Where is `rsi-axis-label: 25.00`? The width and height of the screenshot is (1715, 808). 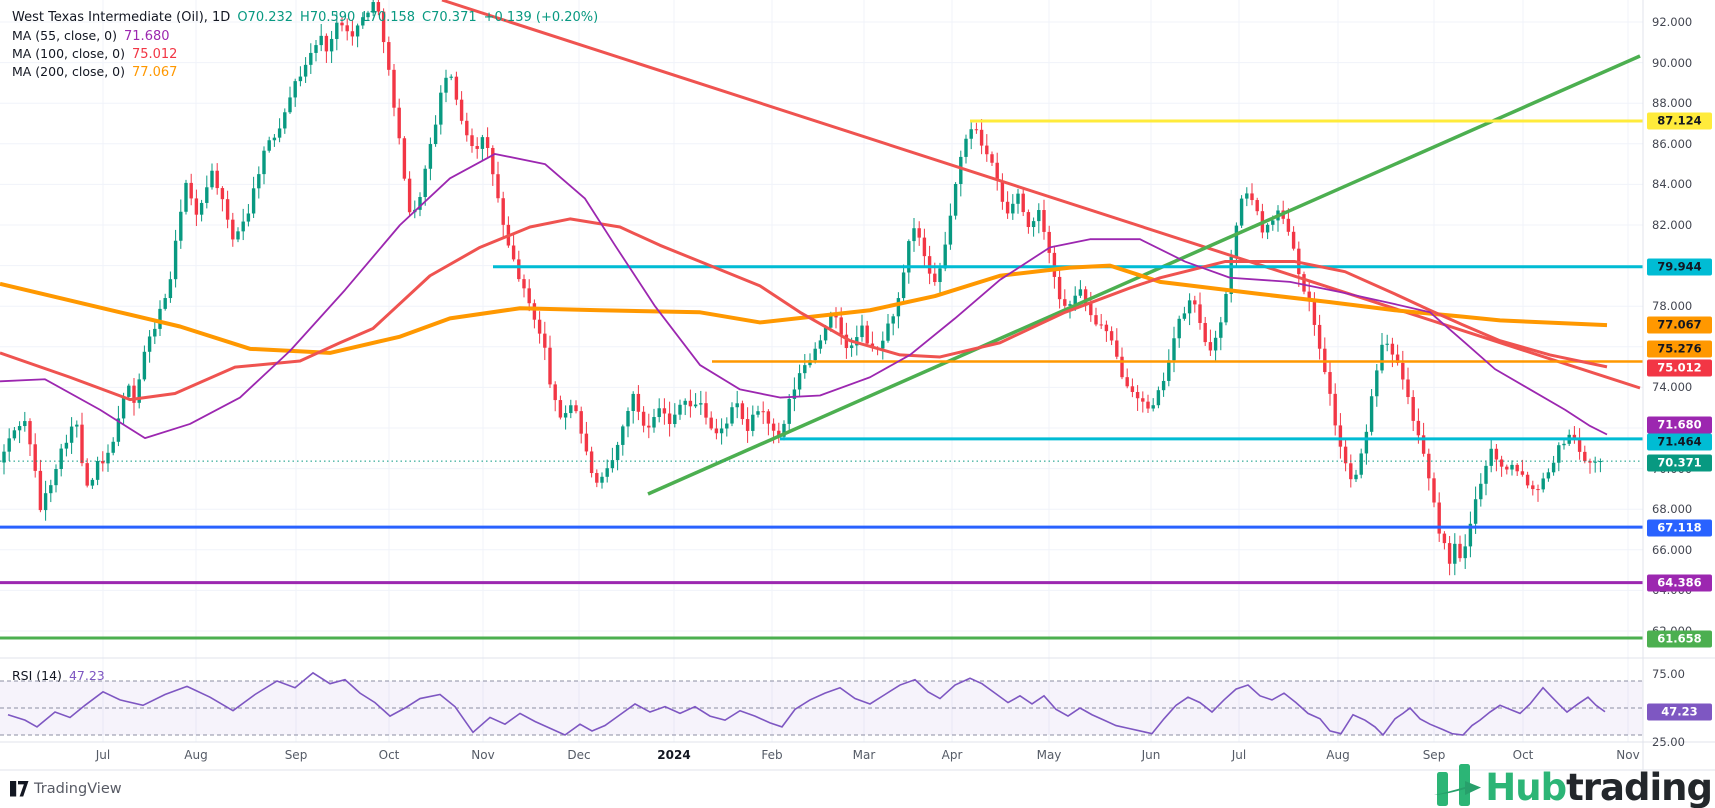 rsi-axis-label: 25.00 is located at coordinates (1668, 741).